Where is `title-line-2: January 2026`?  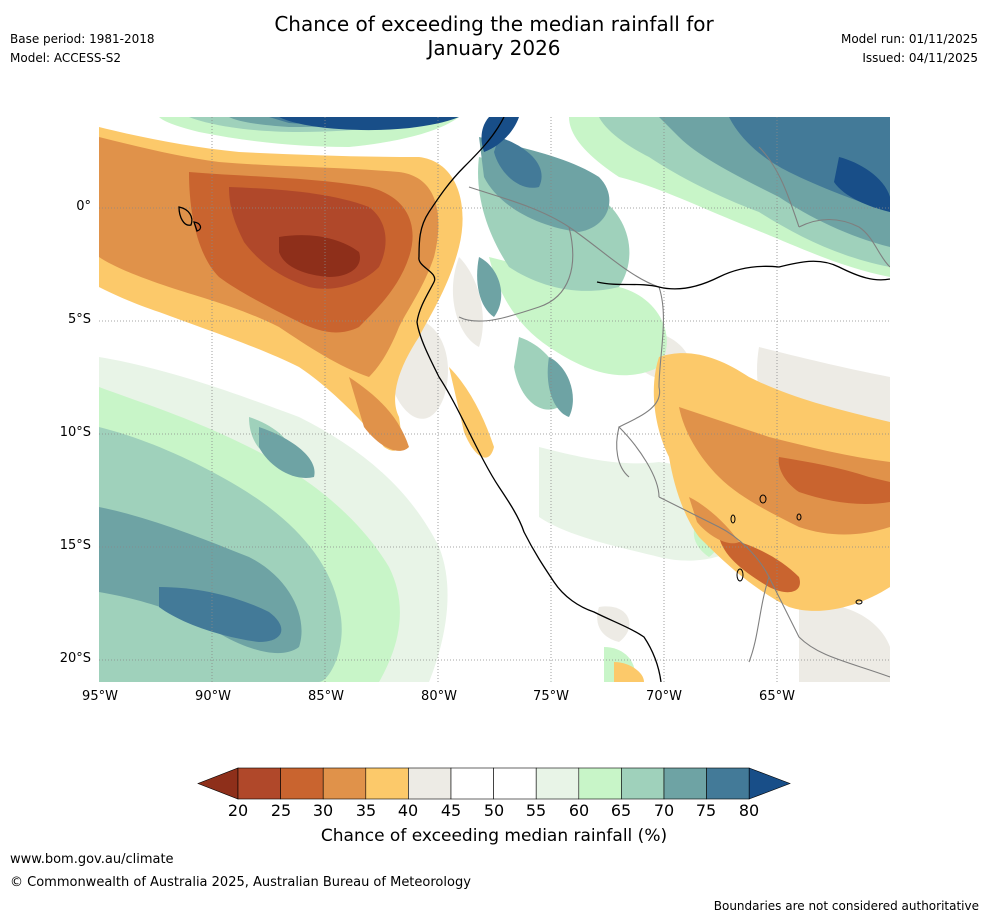
title-line-2: January 2026 is located at coordinates (494, 48).